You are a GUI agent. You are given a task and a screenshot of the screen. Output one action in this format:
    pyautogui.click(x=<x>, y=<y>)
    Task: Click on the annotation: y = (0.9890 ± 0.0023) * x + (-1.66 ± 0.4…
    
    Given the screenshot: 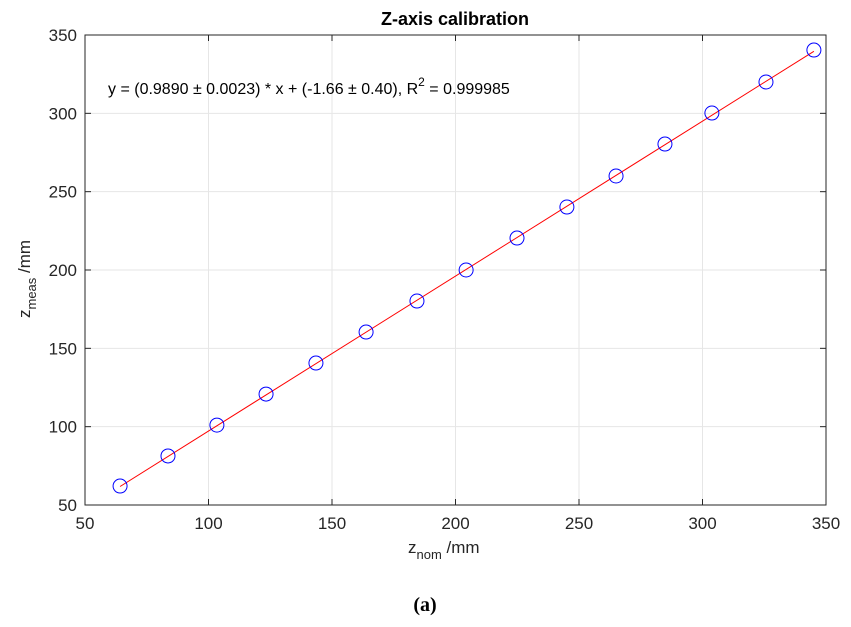 What is the action you would take?
    pyautogui.click(x=309, y=86)
    